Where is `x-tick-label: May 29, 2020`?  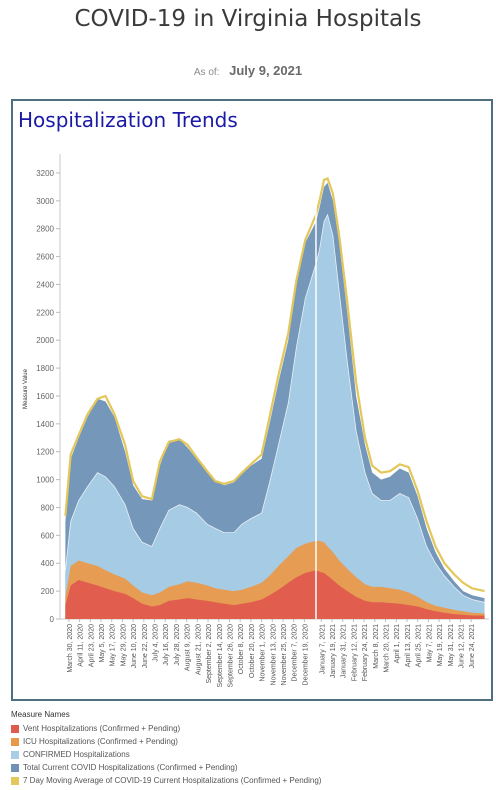
x-tick-label: May 29, 2020 is located at coordinates (123, 645).